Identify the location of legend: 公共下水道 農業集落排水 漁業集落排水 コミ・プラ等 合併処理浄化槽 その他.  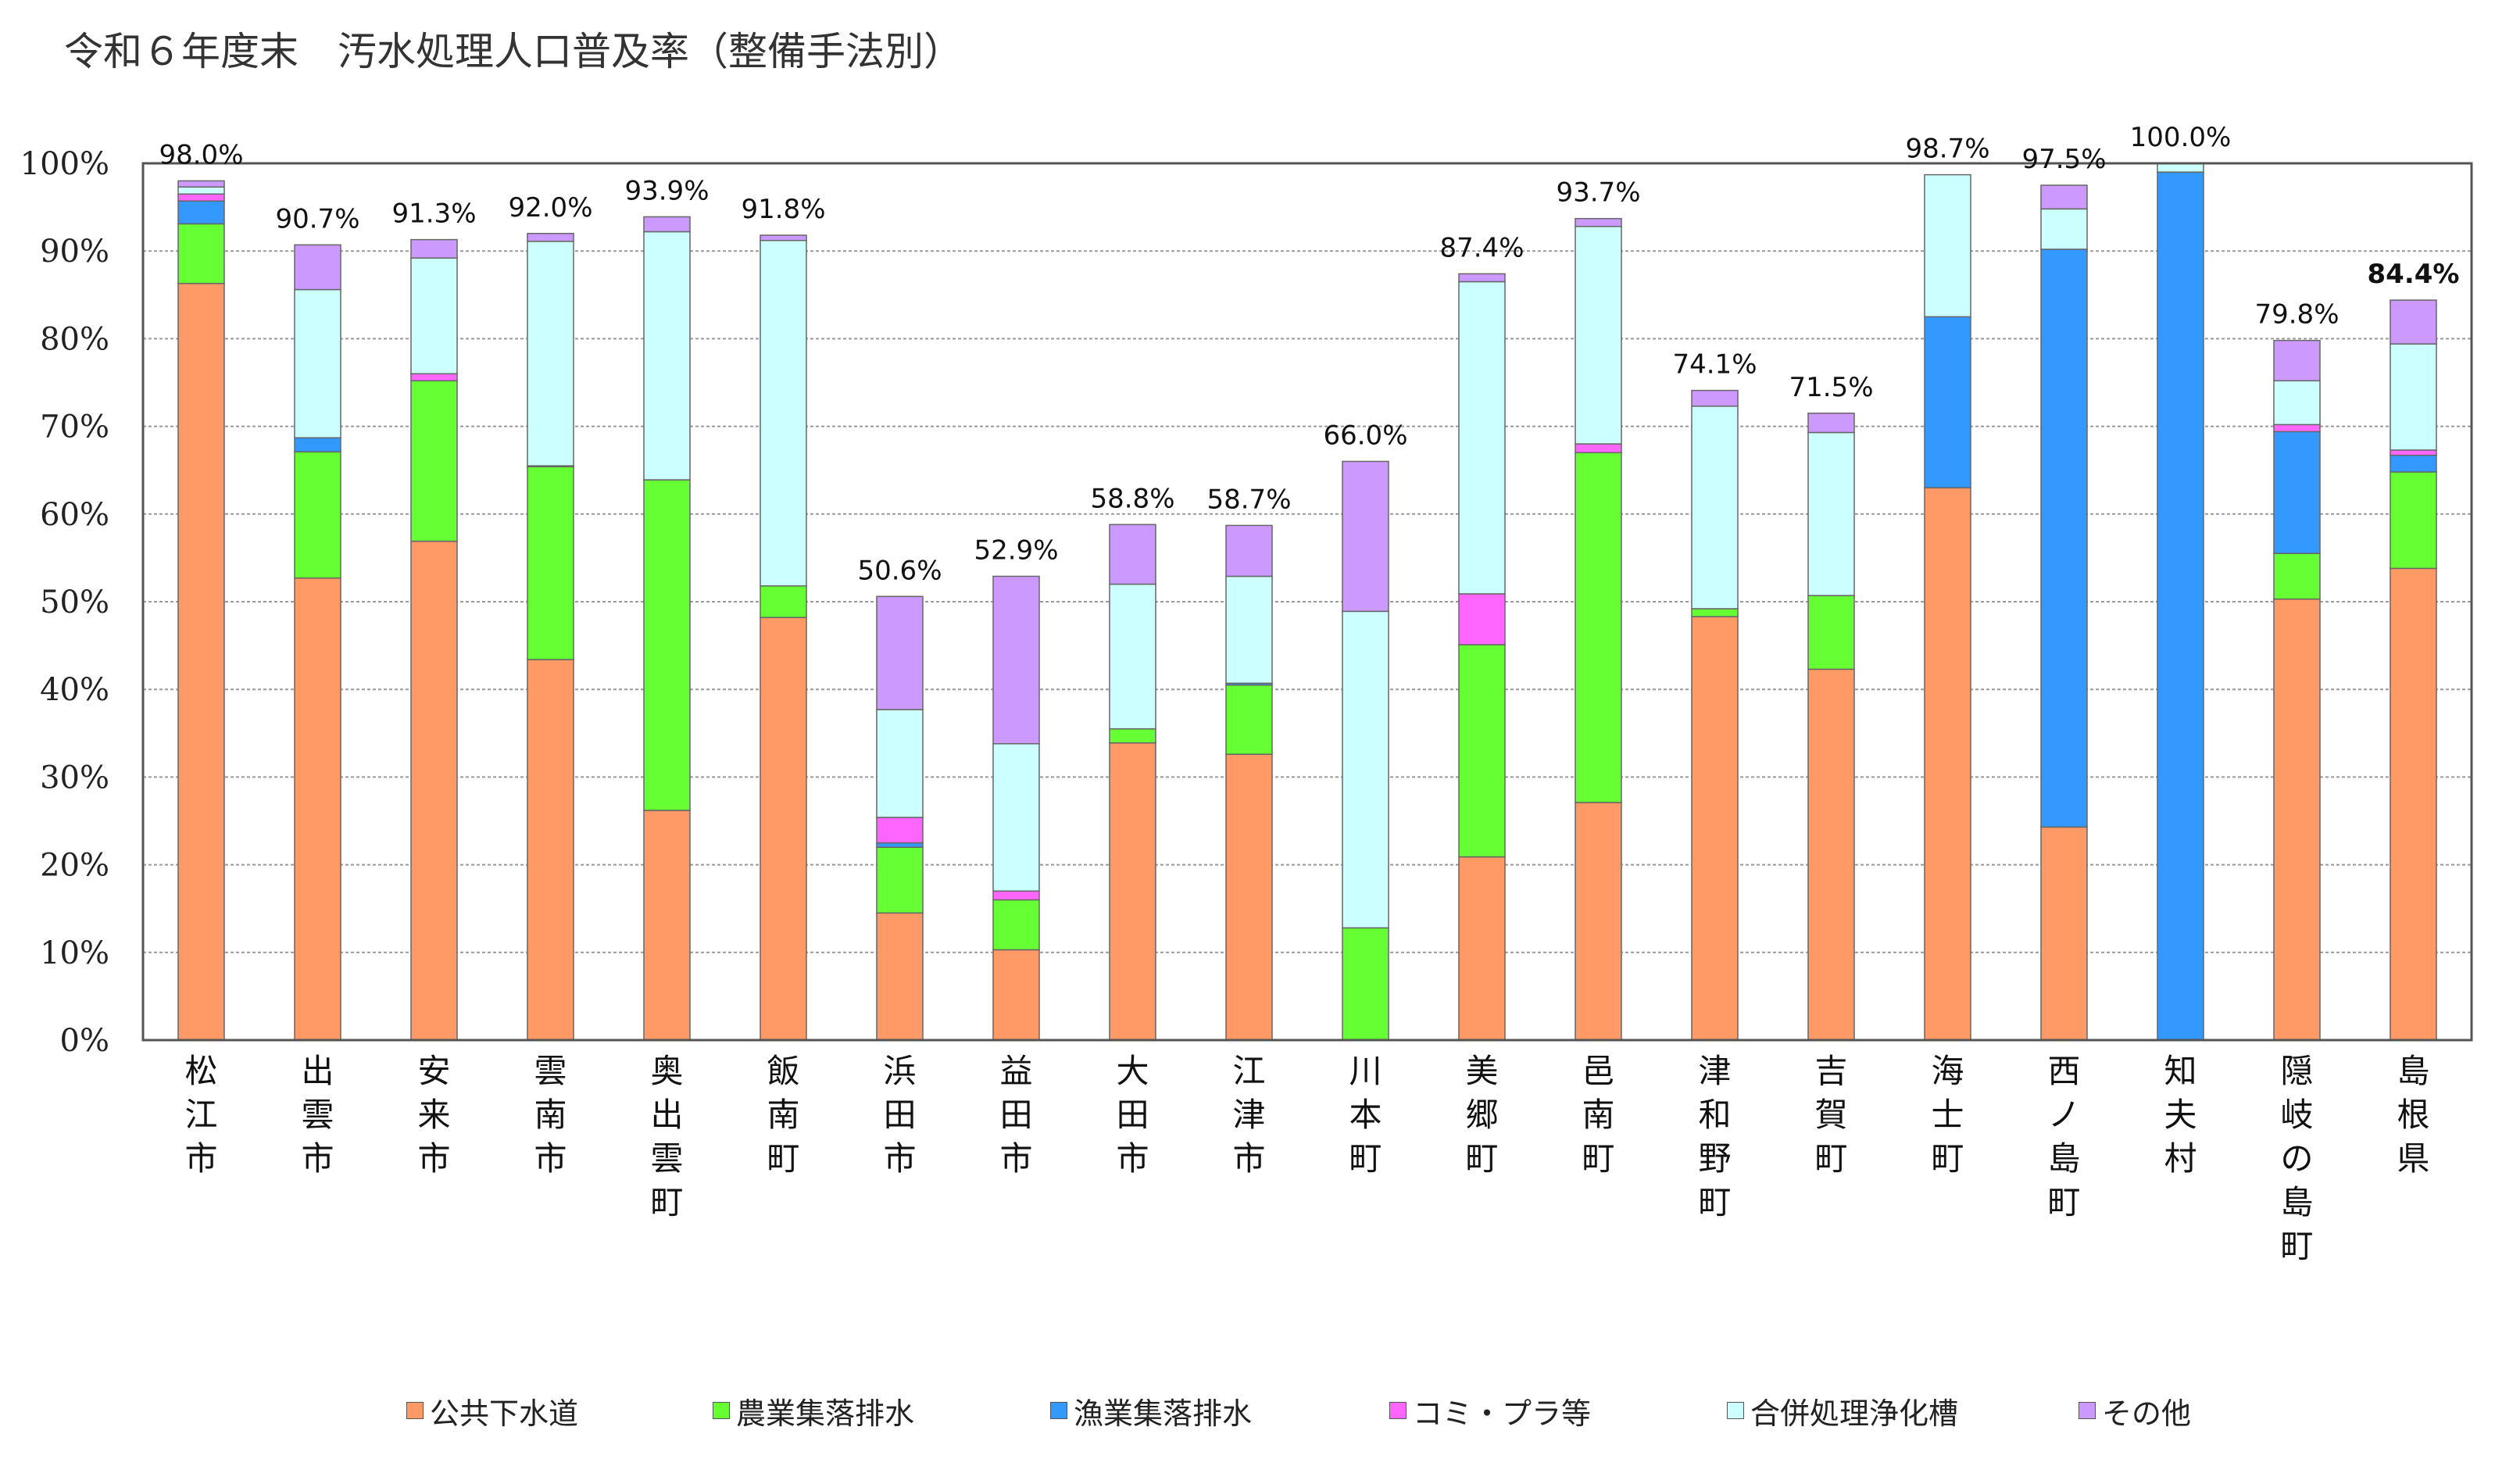
(1260, 1410).